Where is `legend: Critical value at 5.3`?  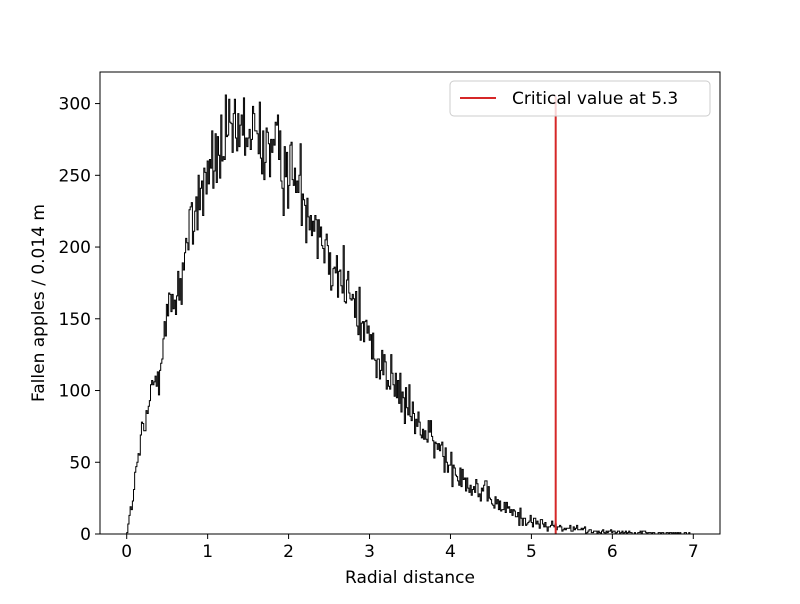
legend: Critical value at 5.3 is located at coordinates (580, 98).